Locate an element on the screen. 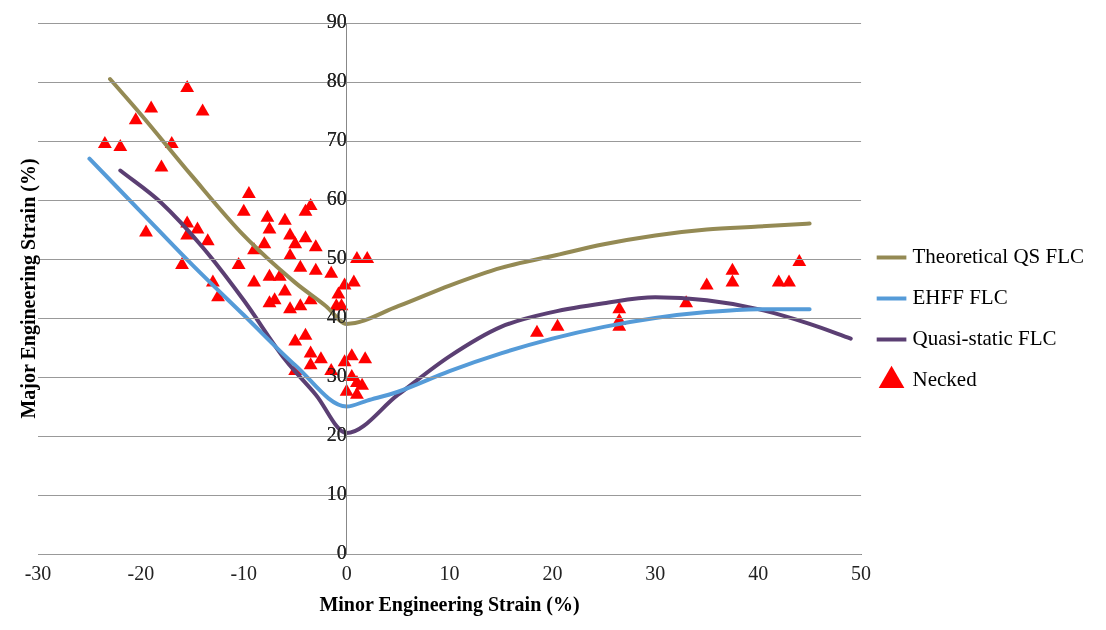  y-tick-label: 90 is located at coordinates (336, 21).